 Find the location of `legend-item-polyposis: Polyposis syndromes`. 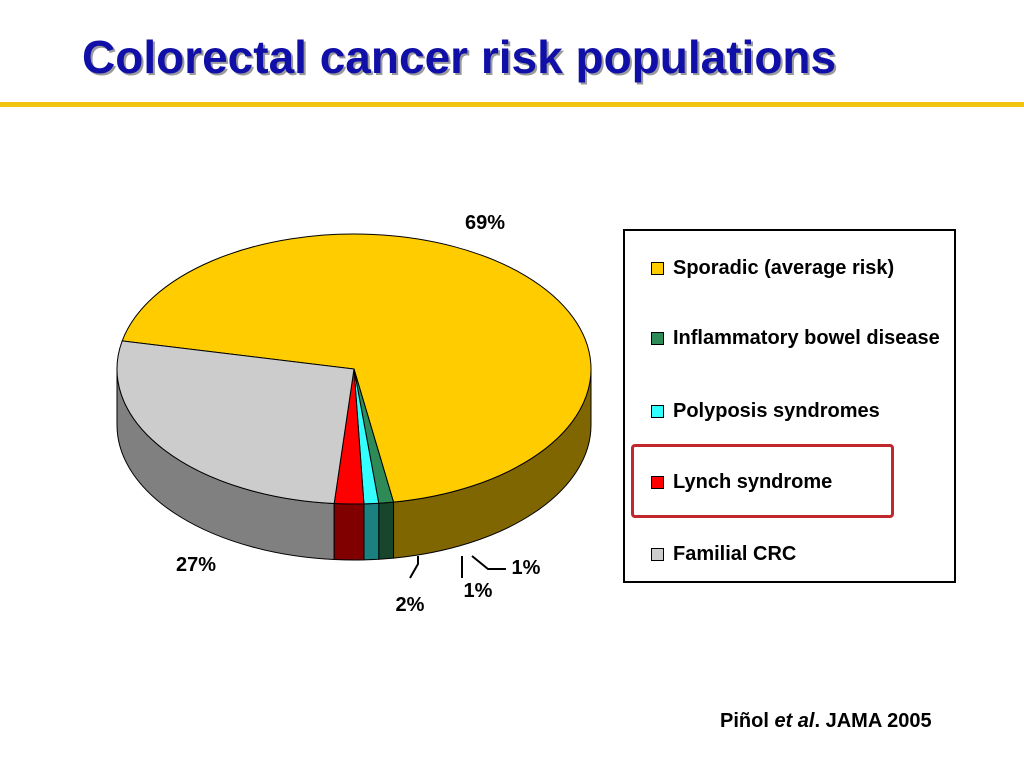

legend-item-polyposis: Polyposis syndromes is located at coordinates (798, 411).